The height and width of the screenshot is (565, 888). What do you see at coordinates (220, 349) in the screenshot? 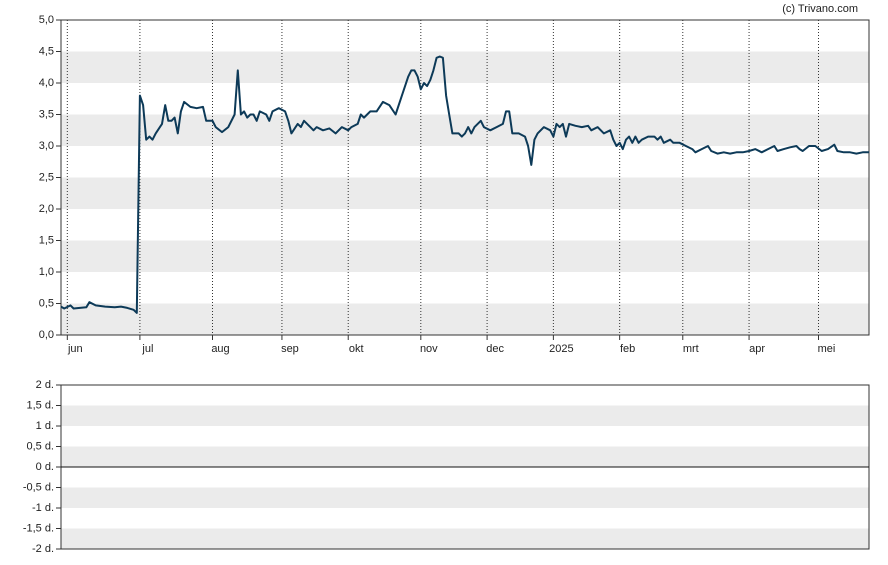
I see `x-tick-label: aug` at bounding box center [220, 349].